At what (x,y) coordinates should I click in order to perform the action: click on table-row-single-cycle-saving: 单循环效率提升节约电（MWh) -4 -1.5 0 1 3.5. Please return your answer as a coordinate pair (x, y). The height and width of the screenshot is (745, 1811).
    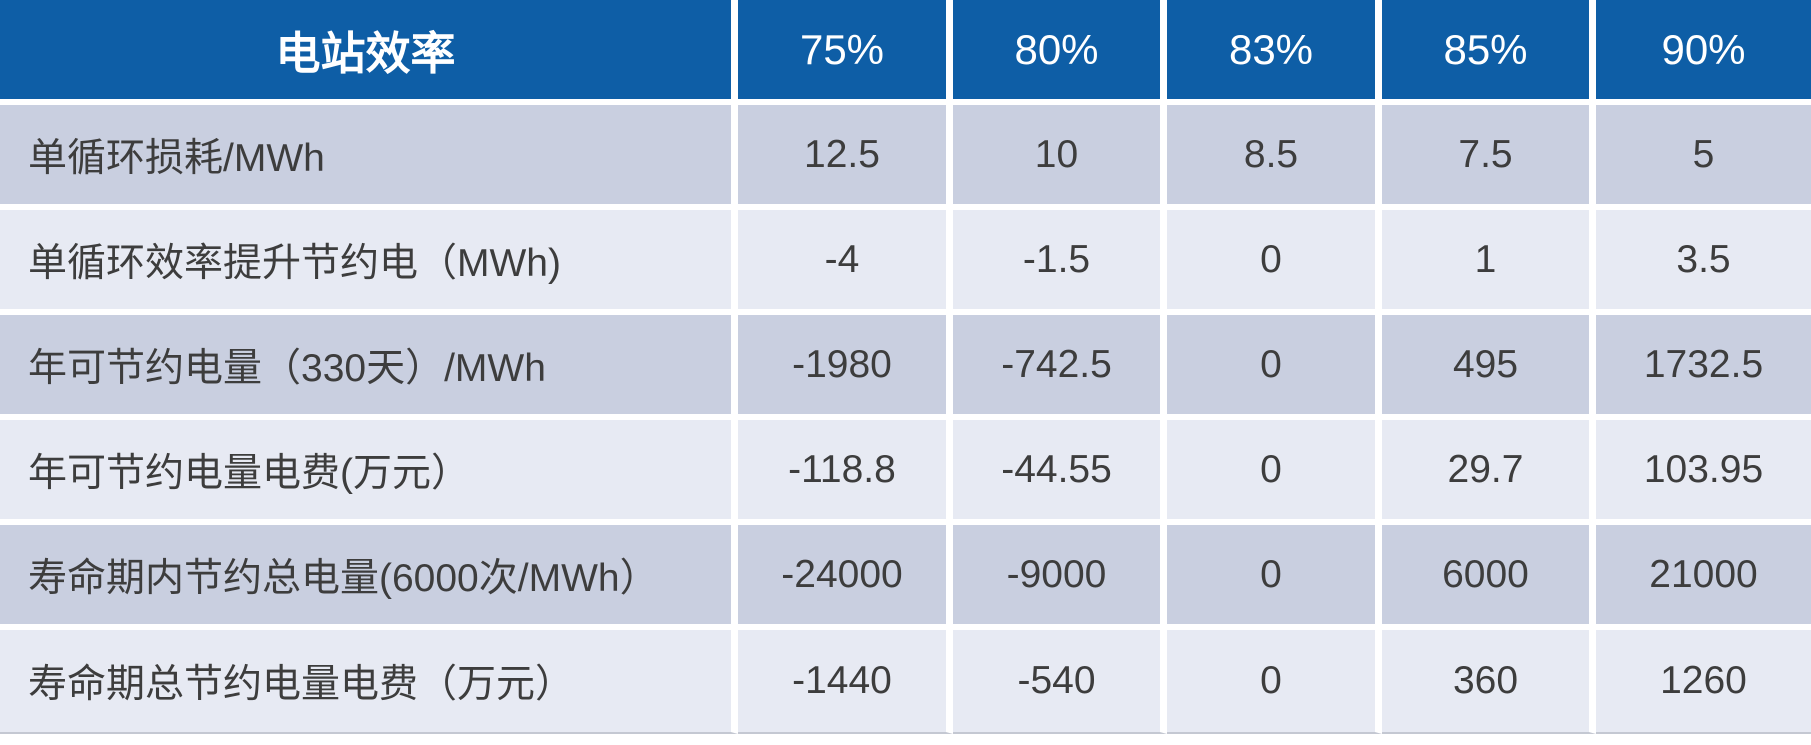
    Looking at the image, I should click on (905, 262).